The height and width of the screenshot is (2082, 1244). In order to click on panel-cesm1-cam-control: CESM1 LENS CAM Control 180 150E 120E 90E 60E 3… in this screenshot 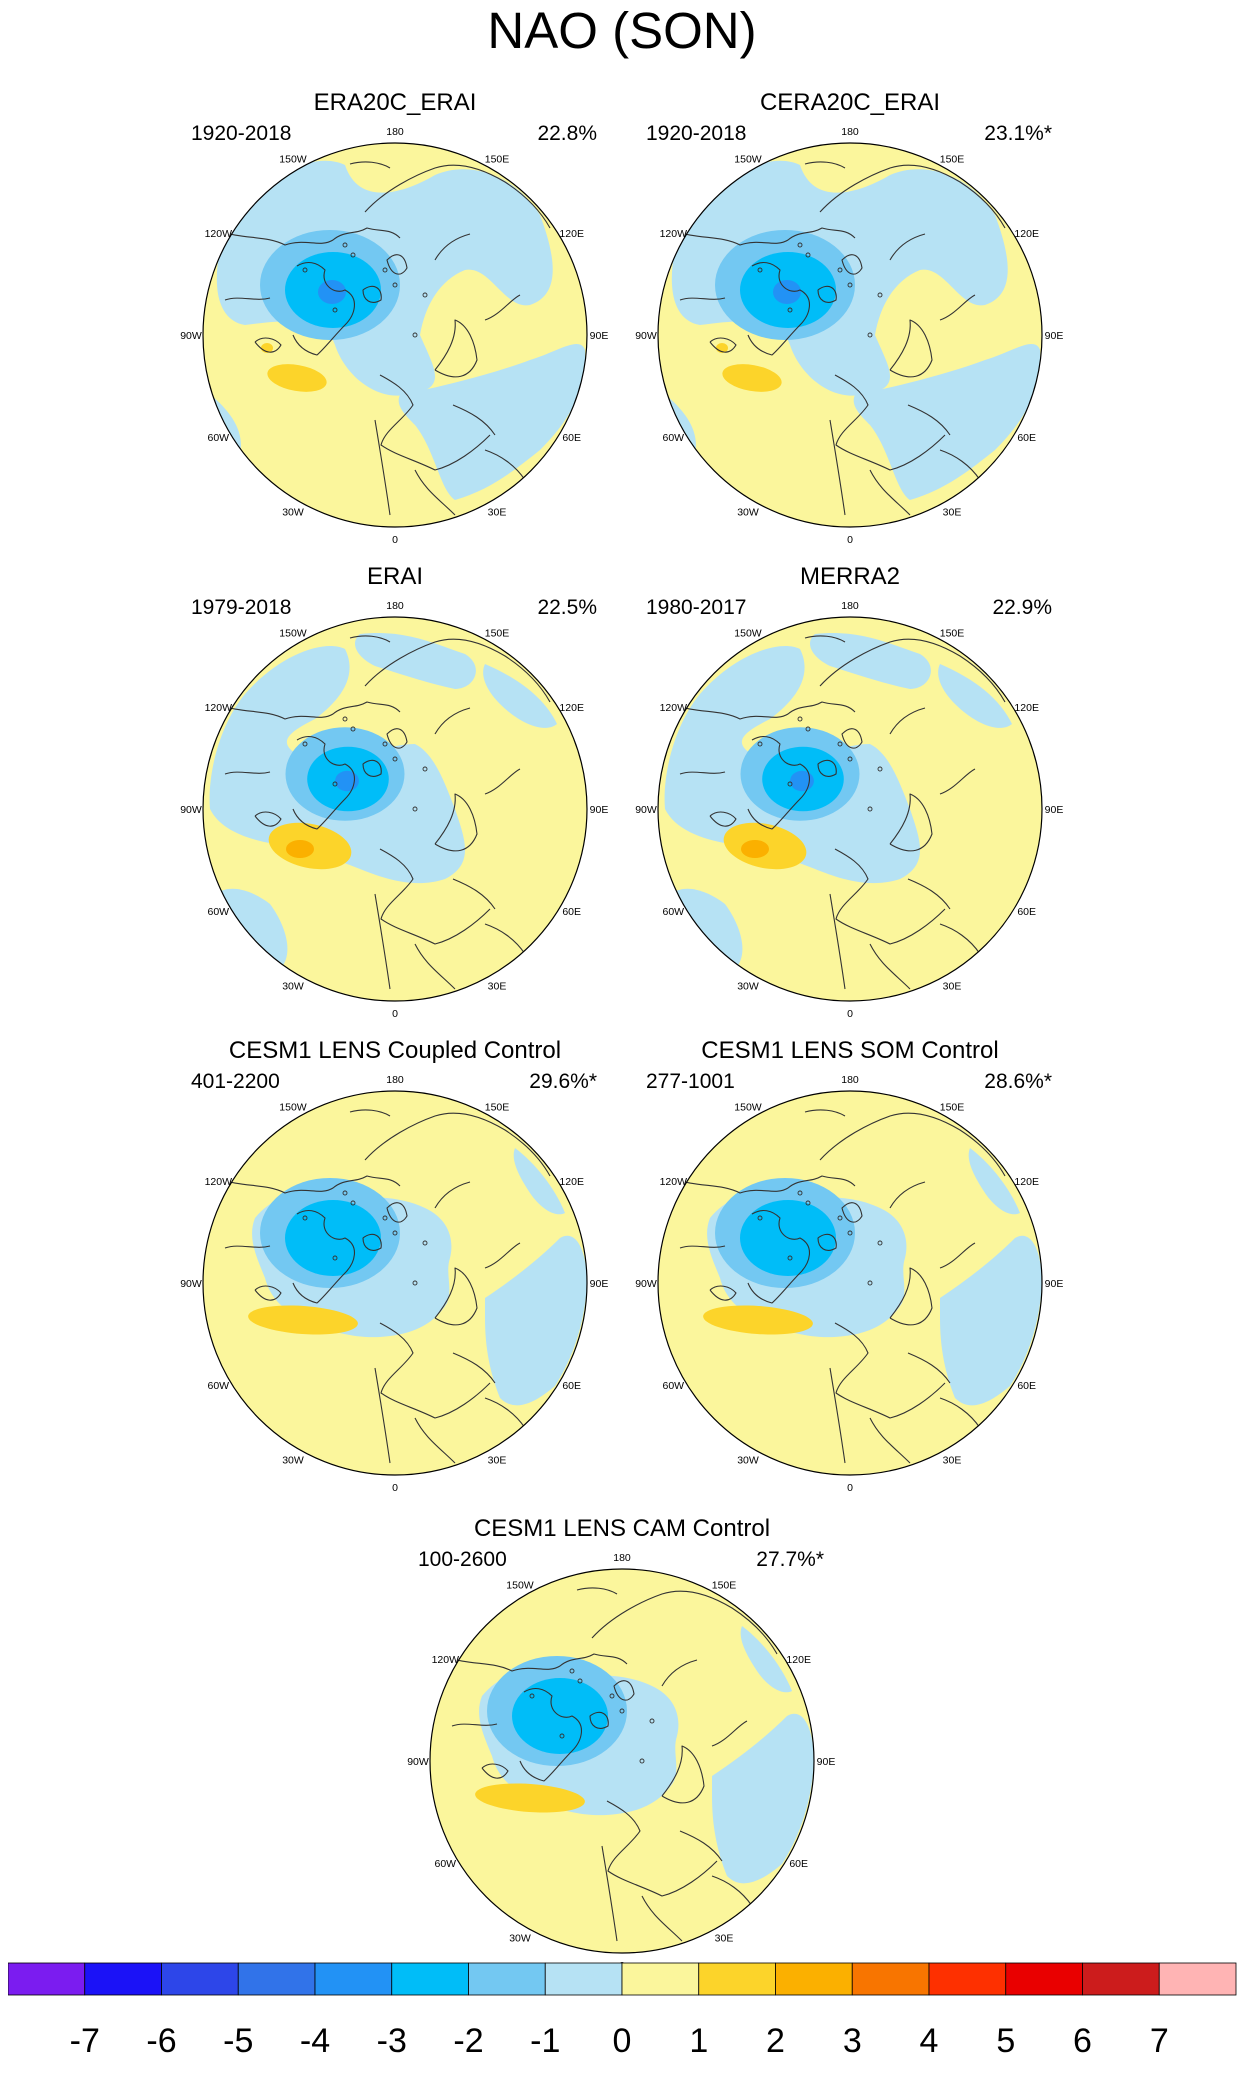, I will do `click(621, 1743)`.